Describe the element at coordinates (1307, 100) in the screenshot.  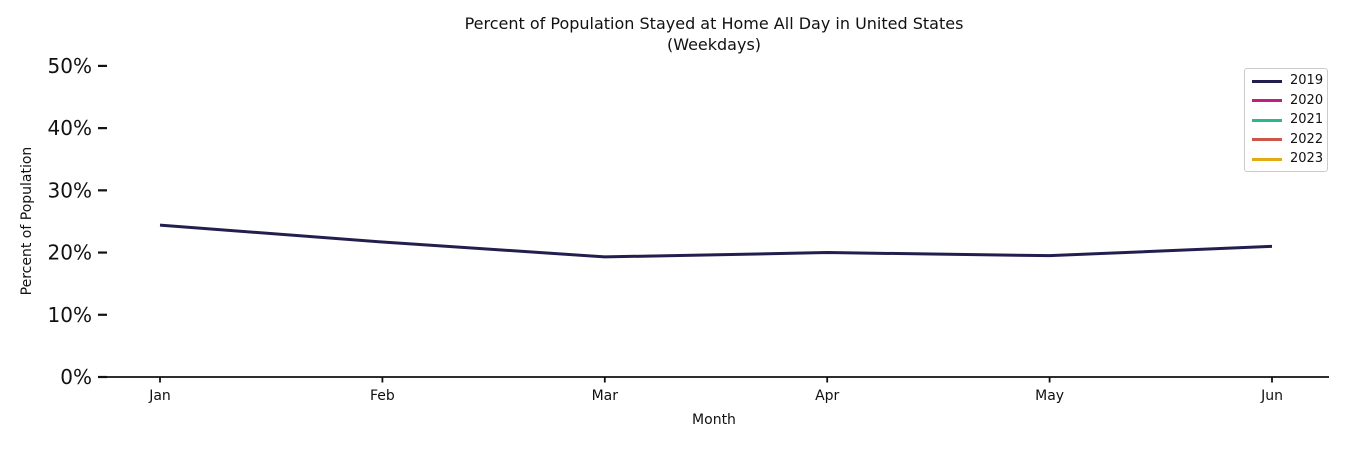
I see `legend-label: 2020` at that location.